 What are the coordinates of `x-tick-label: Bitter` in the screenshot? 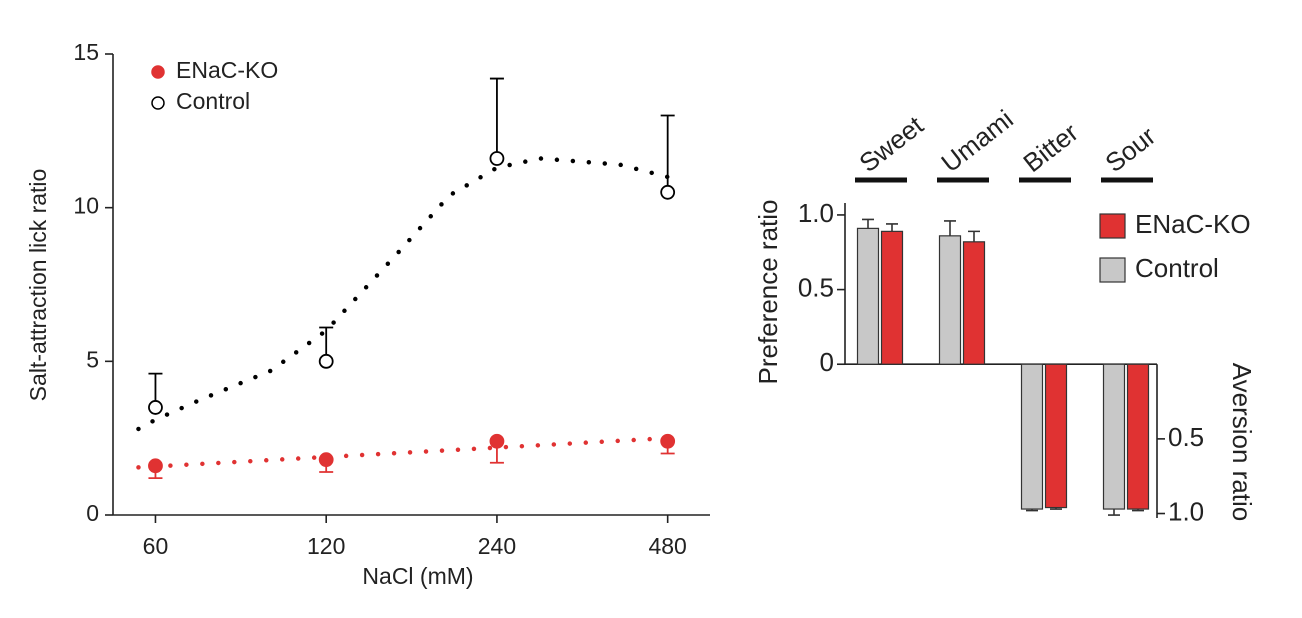 It's located at (1050, 147).